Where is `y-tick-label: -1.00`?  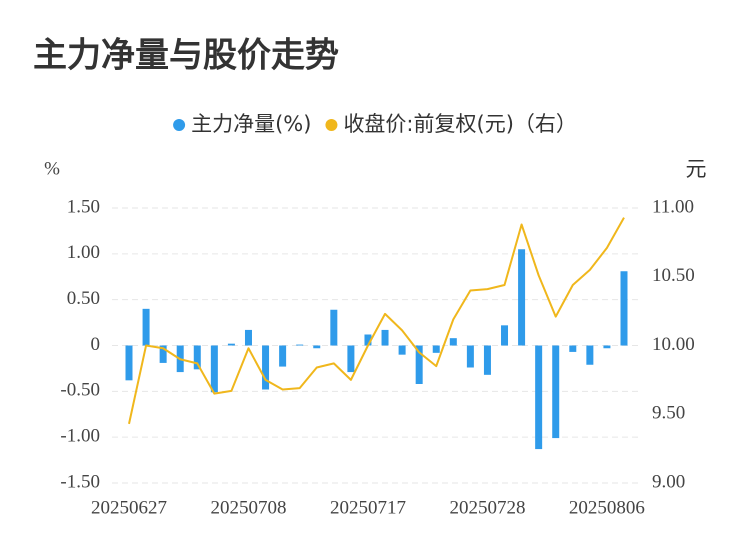
y-tick-label: -1.00 is located at coordinates (80, 436).